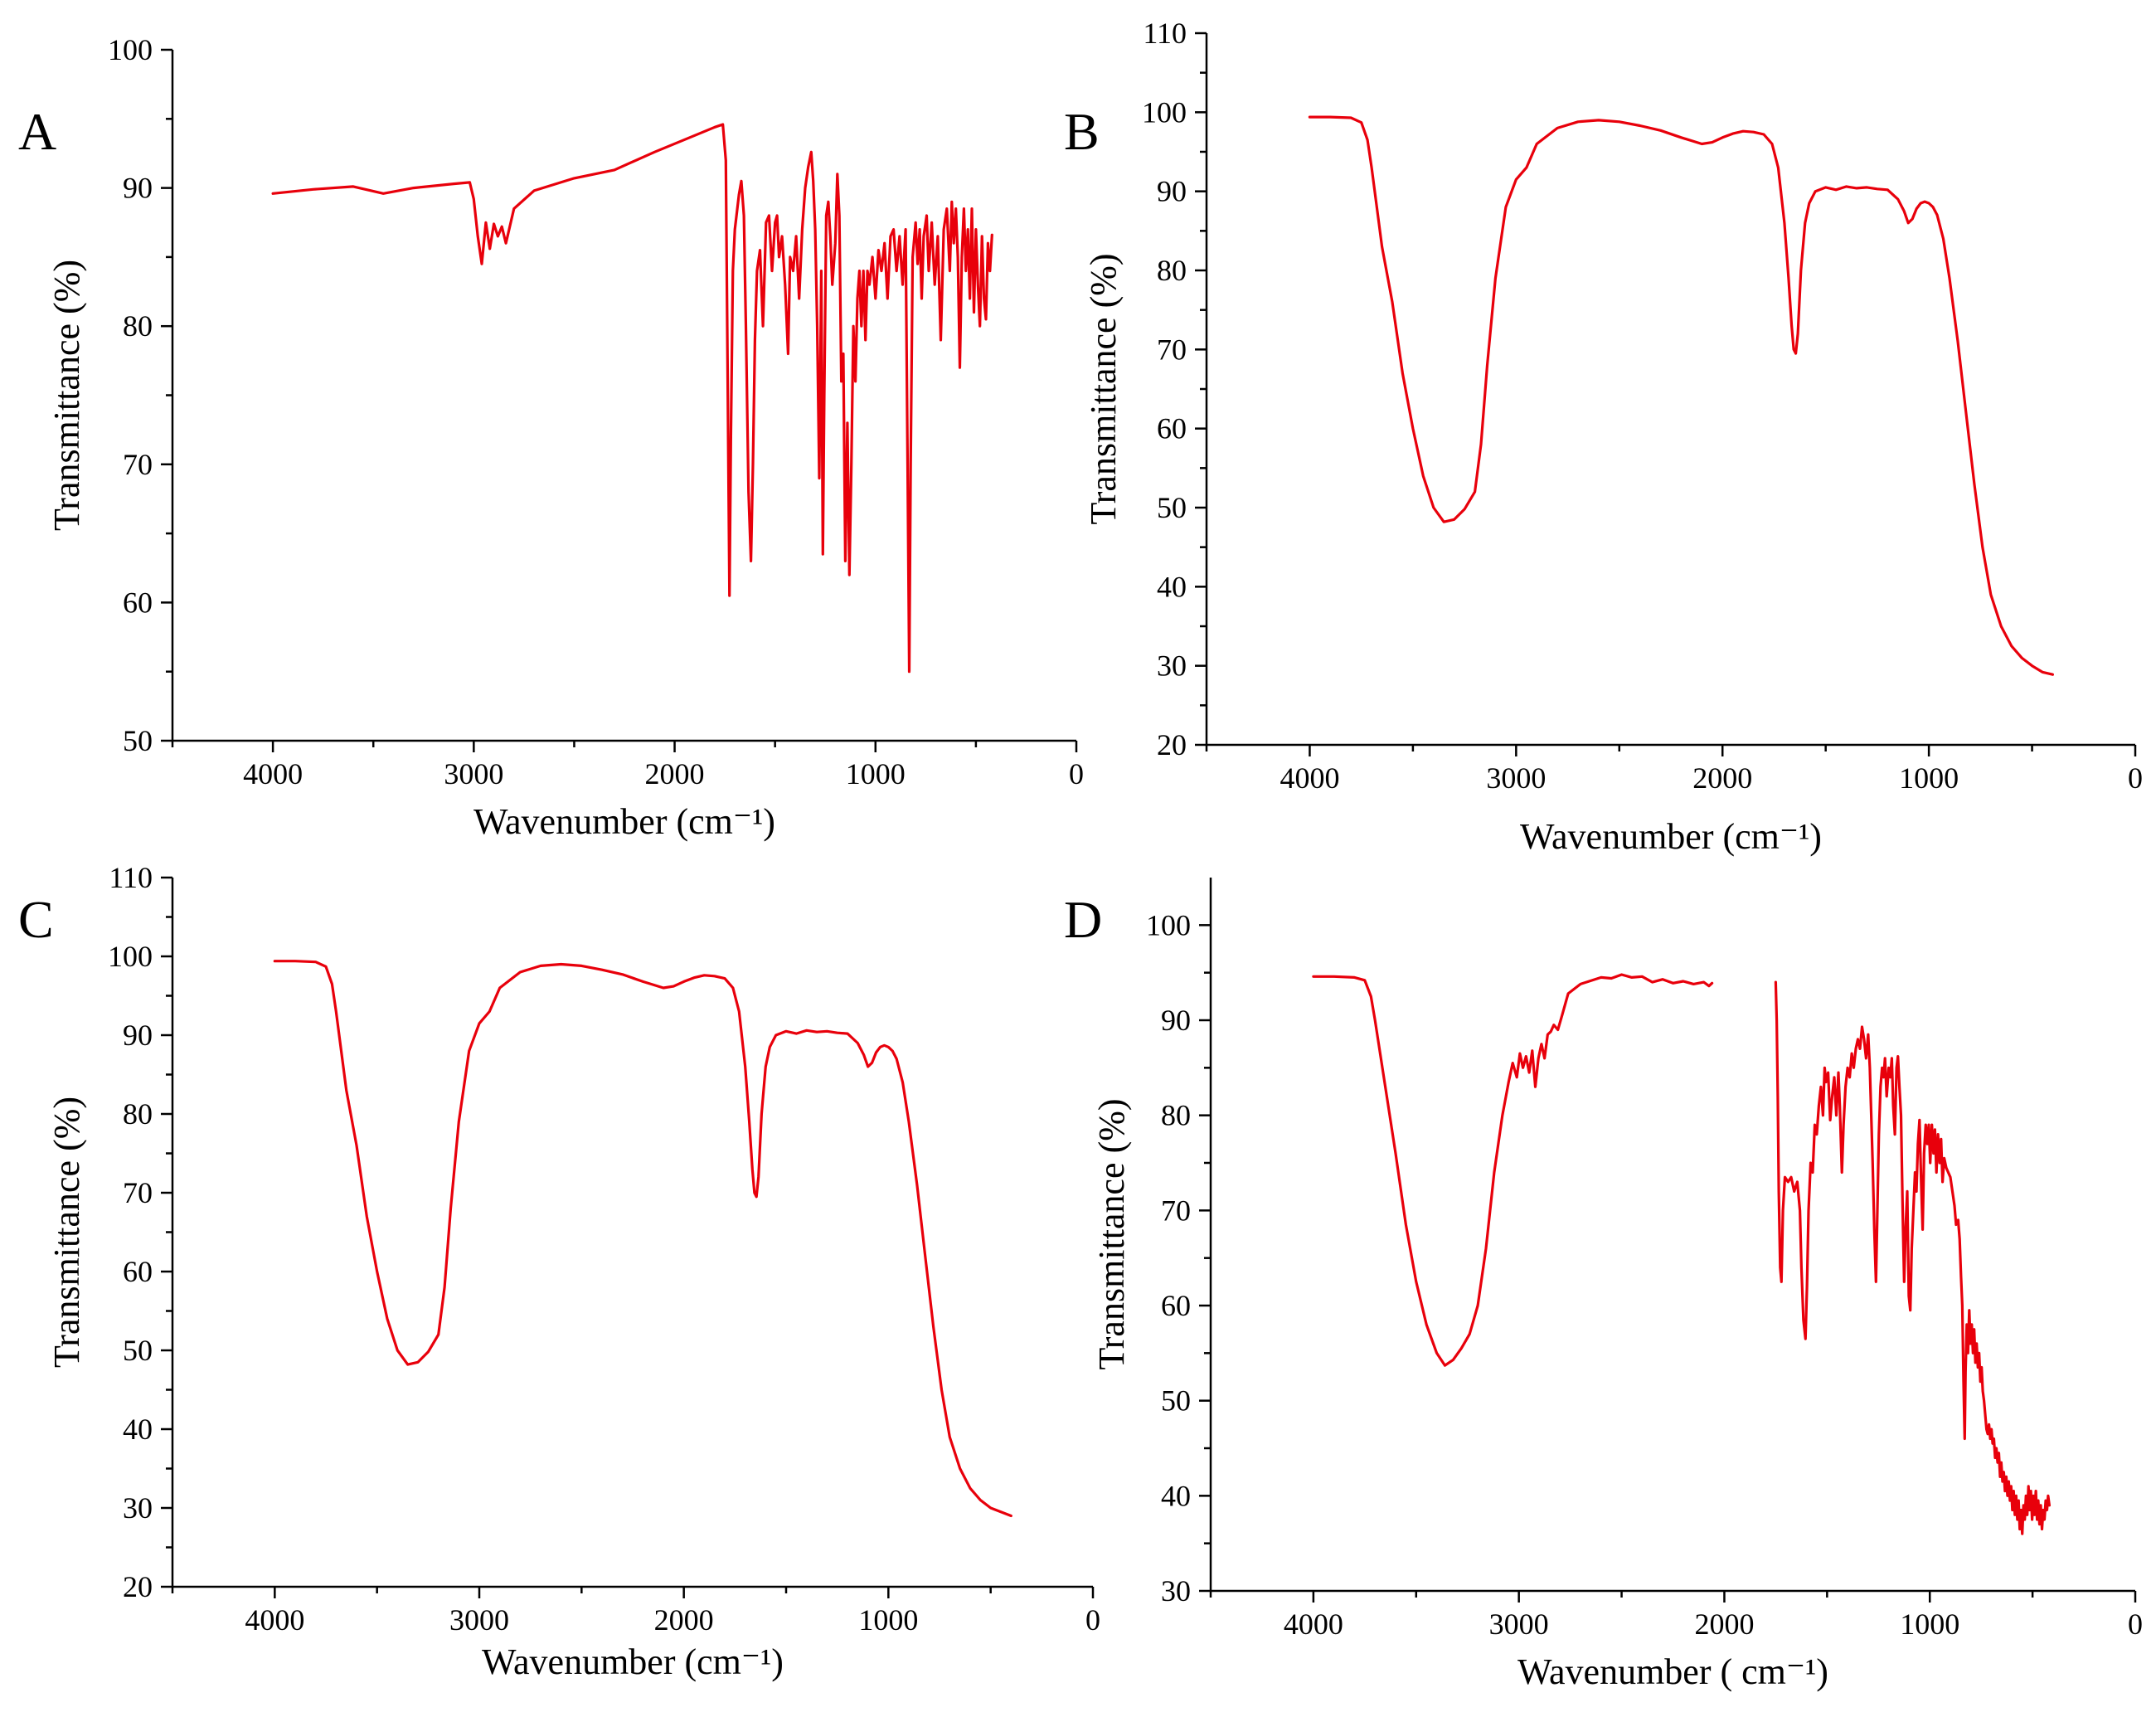 The width and height of the screenshot is (2156, 1712). Describe the element at coordinates (1516, 778) in the screenshot. I see `panel-b-x-tick-label: 3000` at that location.